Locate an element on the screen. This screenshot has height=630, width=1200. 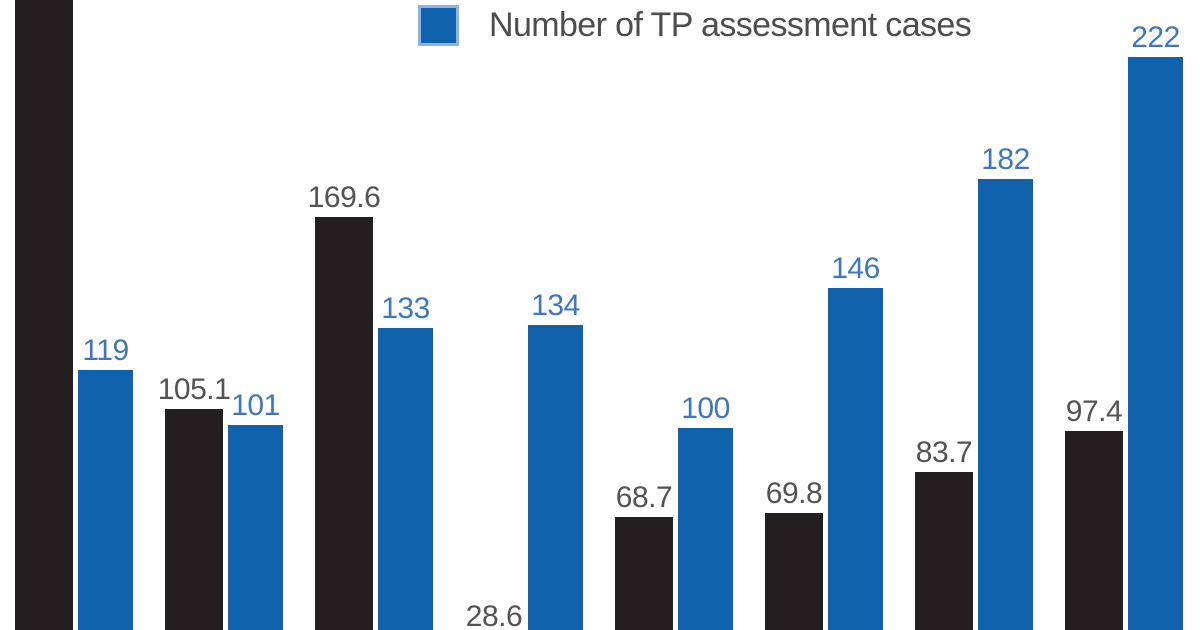
bar-value-label-blue-2: 101 is located at coordinates (255, 405).